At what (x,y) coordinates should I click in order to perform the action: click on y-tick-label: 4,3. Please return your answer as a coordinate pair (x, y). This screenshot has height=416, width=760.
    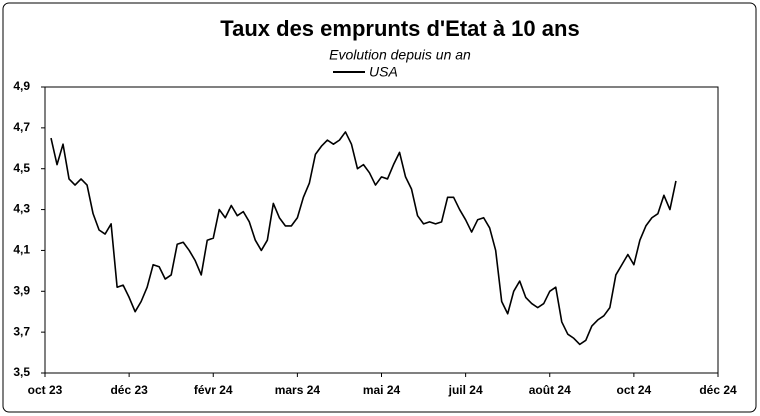
    Looking at the image, I should click on (21, 209).